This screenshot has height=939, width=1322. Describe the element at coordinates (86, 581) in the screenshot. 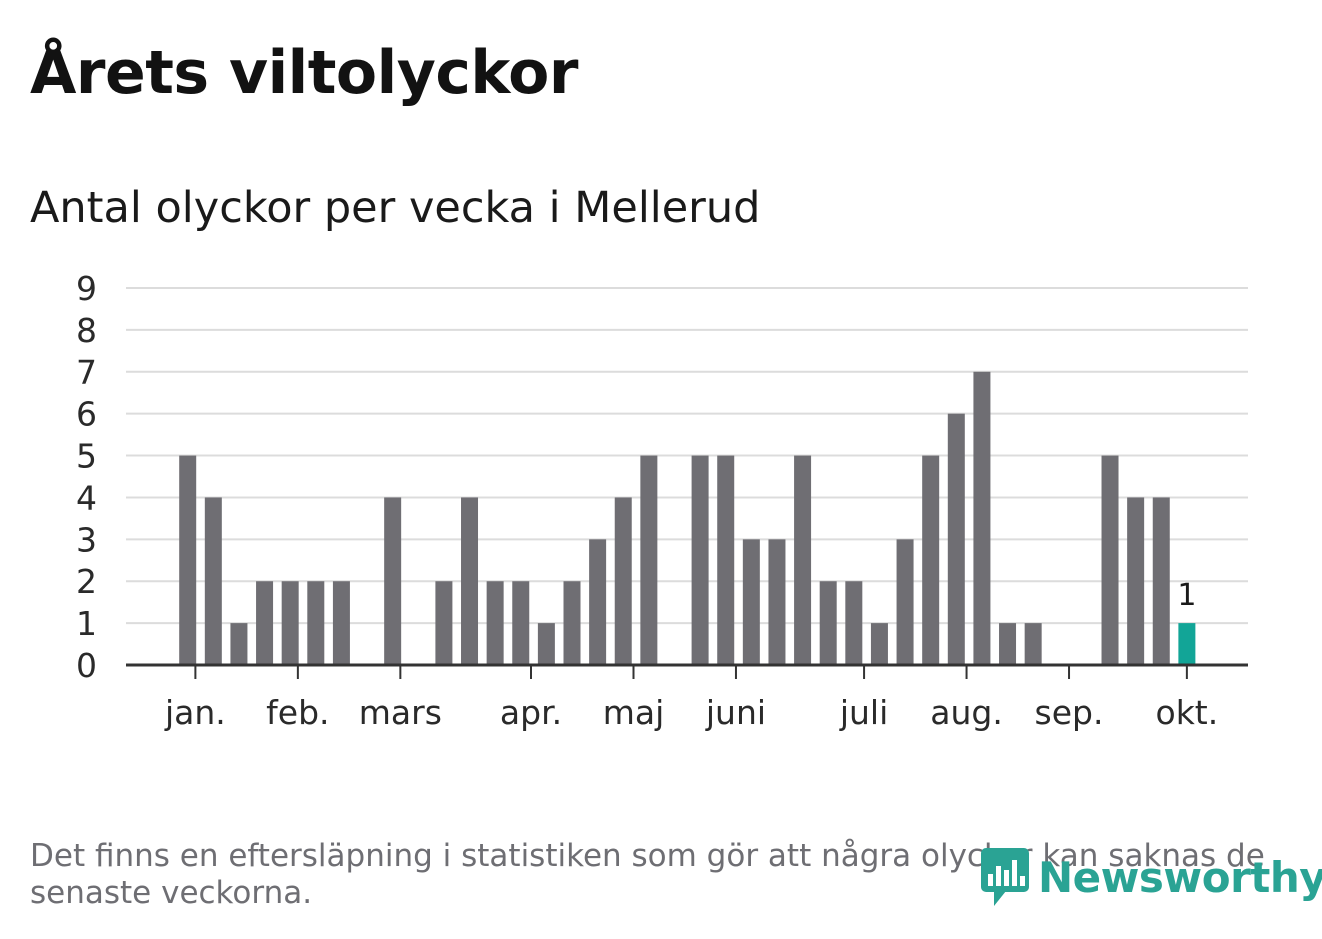

I see `y-tick-label: 2` at that location.